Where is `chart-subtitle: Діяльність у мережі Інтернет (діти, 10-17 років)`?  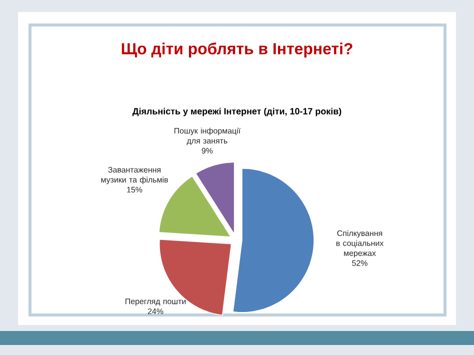 chart-subtitle: Діяльність у мережі Інтернет (діти, 10-17 років) is located at coordinates (237, 112).